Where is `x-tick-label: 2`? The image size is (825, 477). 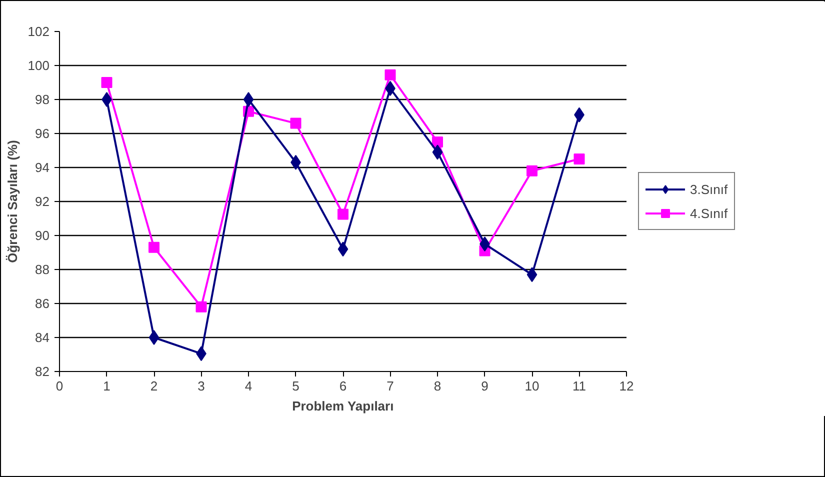 x-tick-label: 2 is located at coordinates (154, 386).